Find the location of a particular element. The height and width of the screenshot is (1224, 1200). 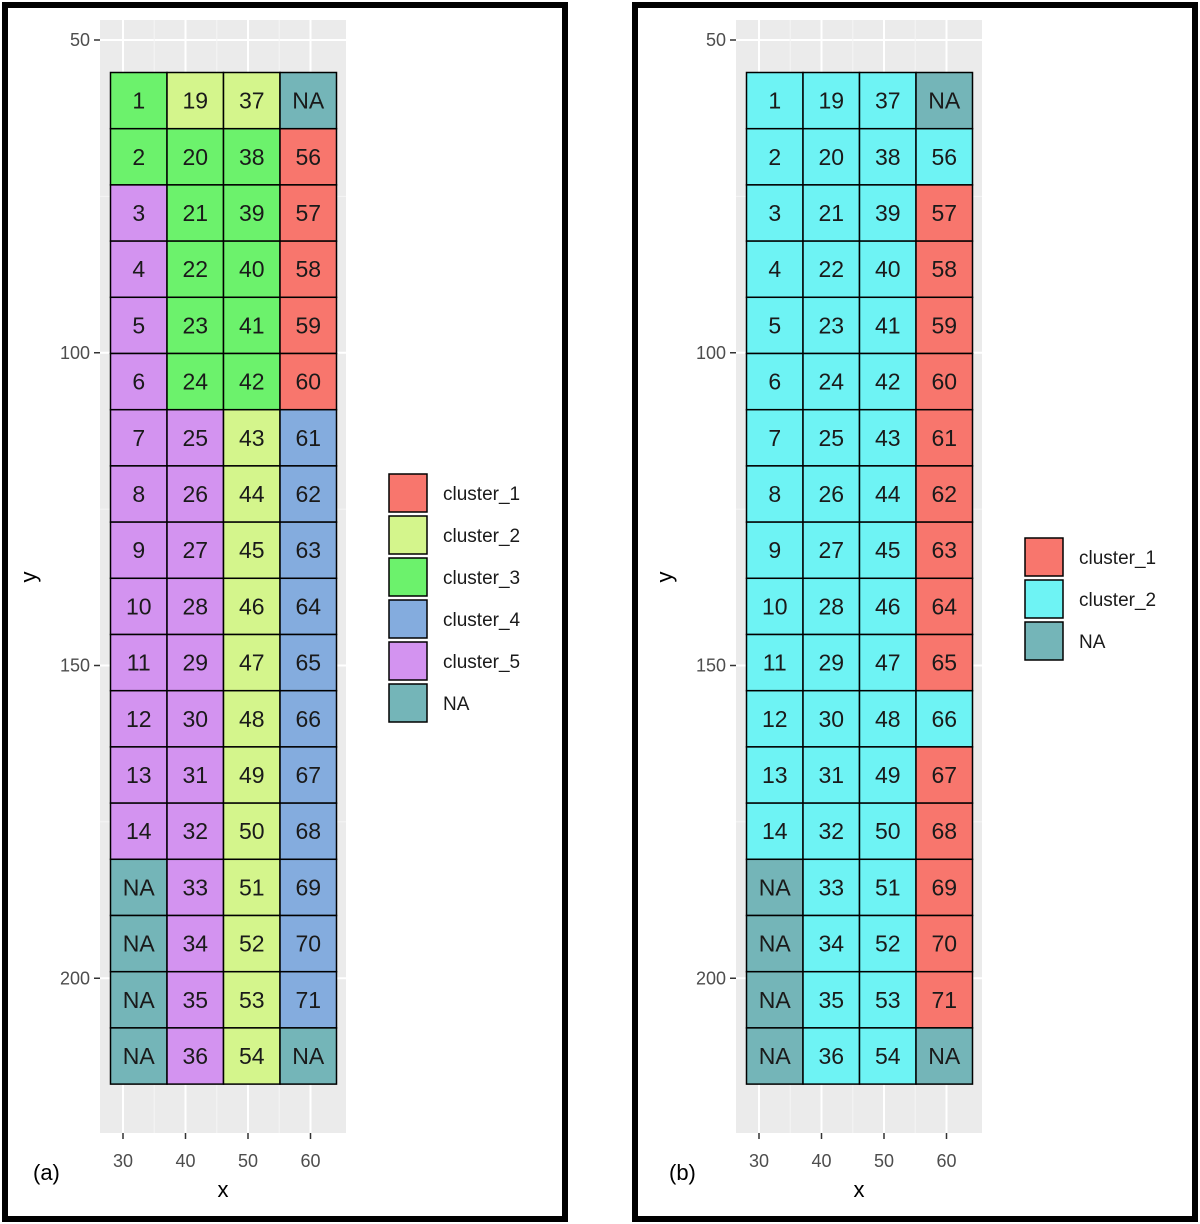

tile-label: 22 is located at coordinates (831, 269).